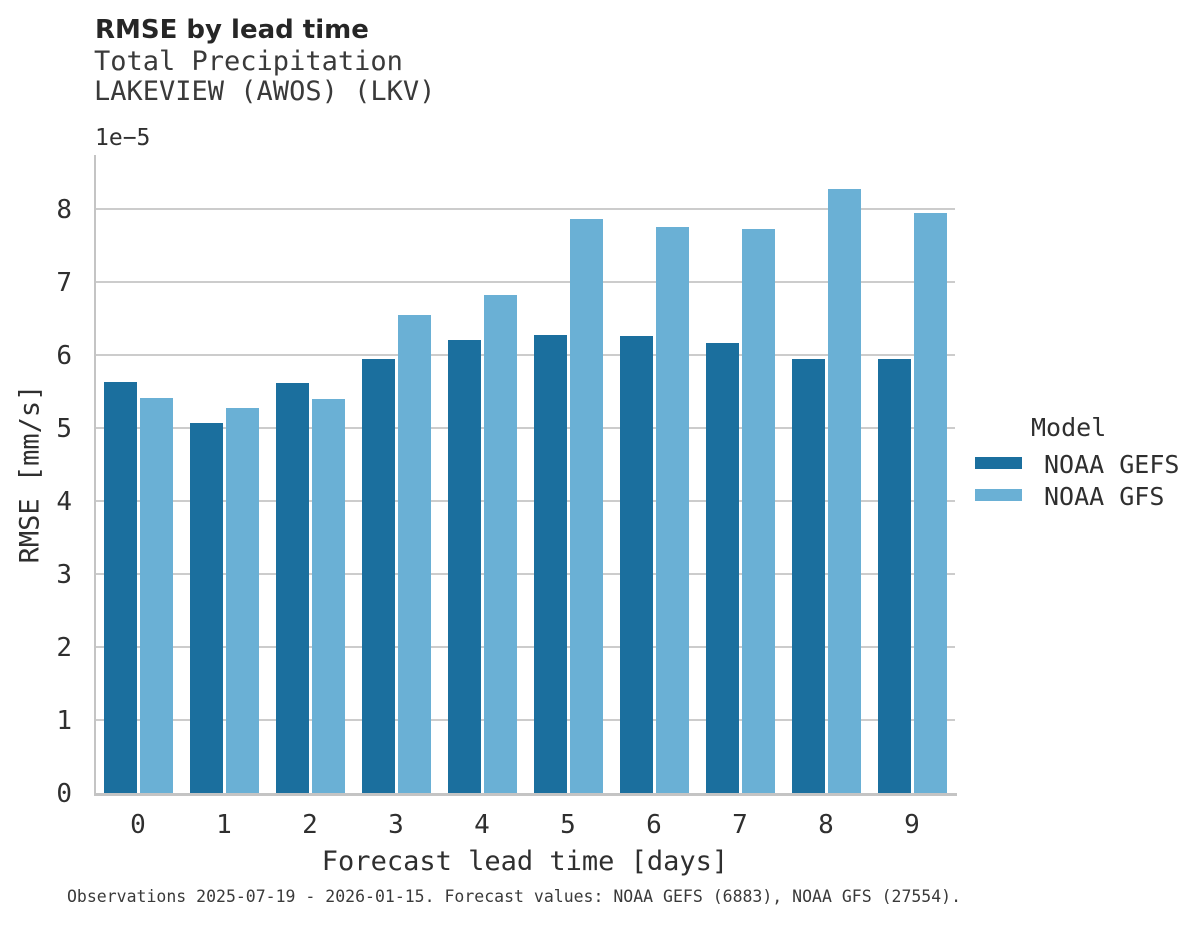 Image resolution: width=1195 pixels, height=926 pixels. What do you see at coordinates (482, 825) in the screenshot?
I see `x-tick-label-4: 4` at bounding box center [482, 825].